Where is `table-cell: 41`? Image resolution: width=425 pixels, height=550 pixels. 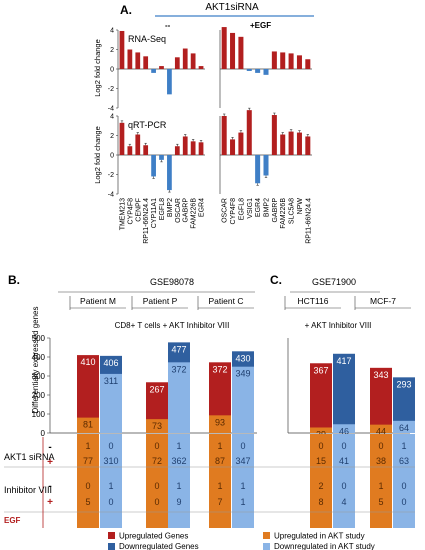
table-cell: 41 is located at coordinates (344, 461).